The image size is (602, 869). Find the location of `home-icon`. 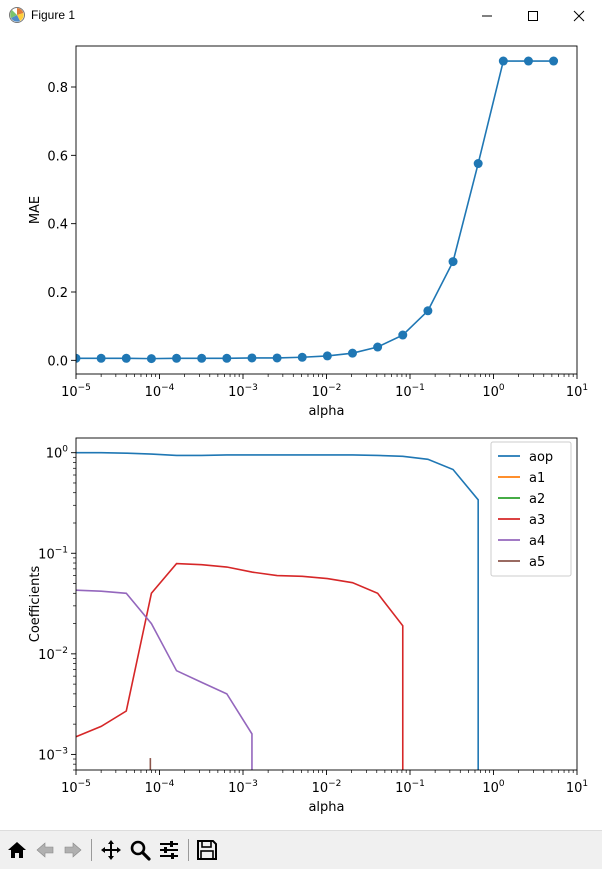

home-icon is located at coordinates (17, 850).